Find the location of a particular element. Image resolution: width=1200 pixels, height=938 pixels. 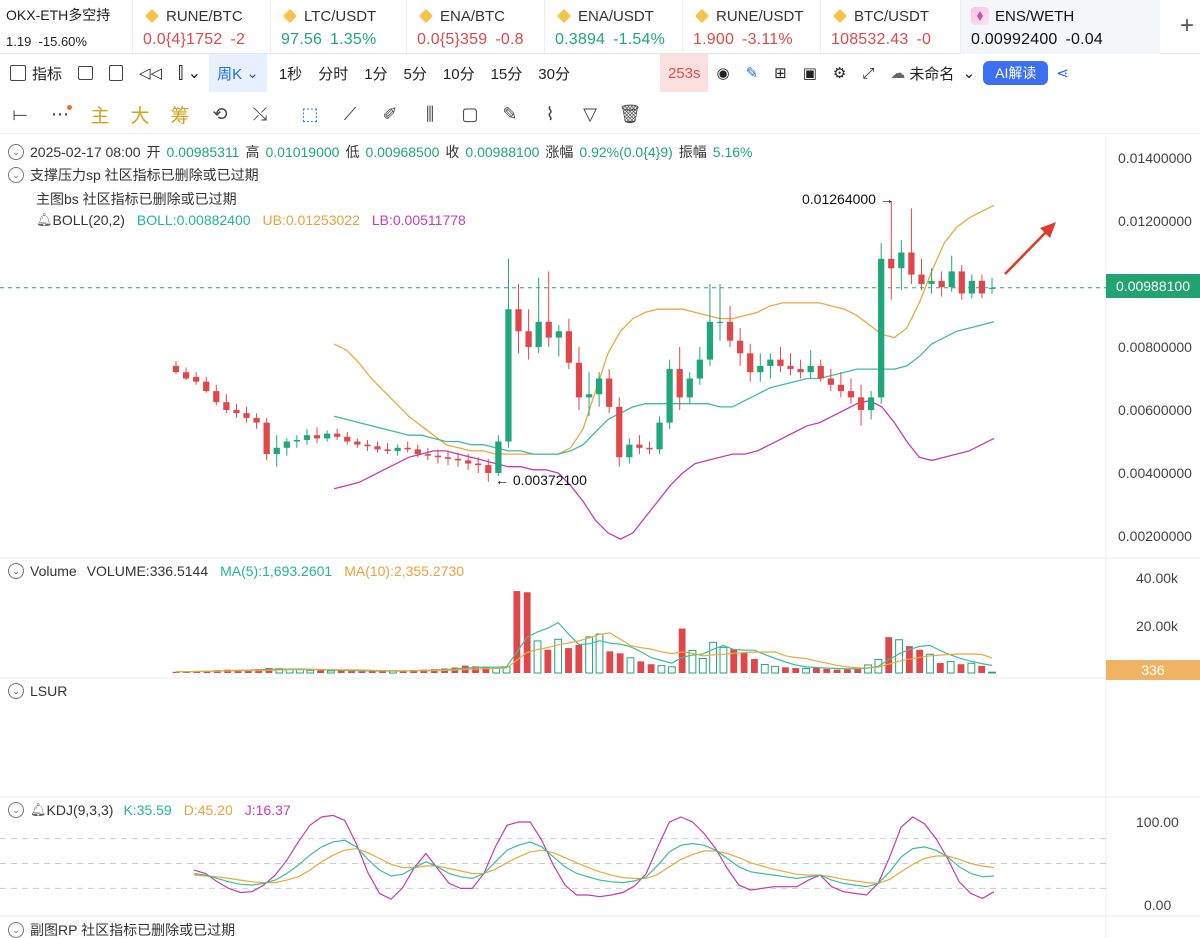

interval-selector: 周K ⌄ is located at coordinates (238, 73).